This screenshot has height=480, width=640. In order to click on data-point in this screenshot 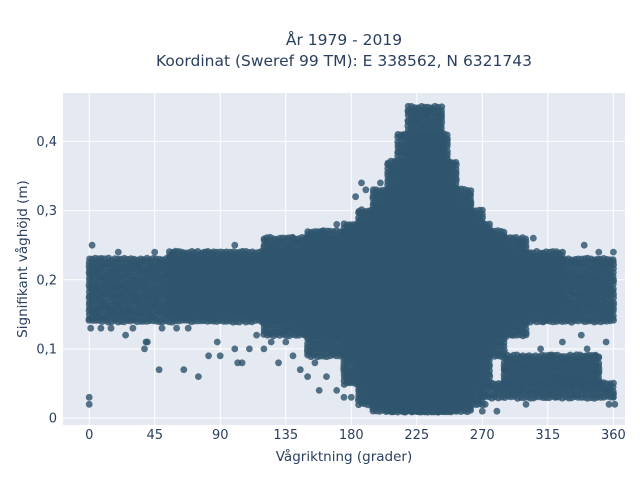, I will do `click(613, 260)`.